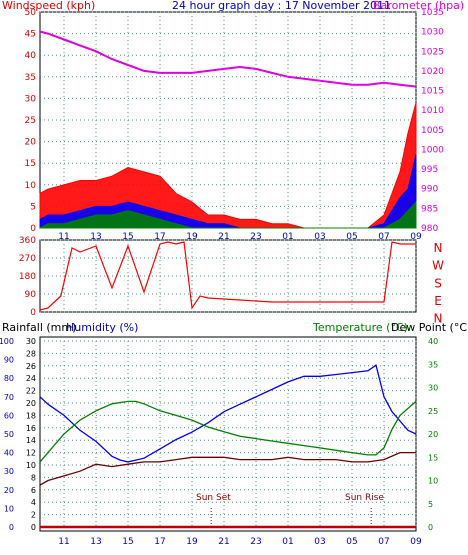 This screenshot has height=555, width=468. What do you see at coordinates (430, 504) in the screenshot?
I see `temperature-tick-label: 5` at bounding box center [430, 504].